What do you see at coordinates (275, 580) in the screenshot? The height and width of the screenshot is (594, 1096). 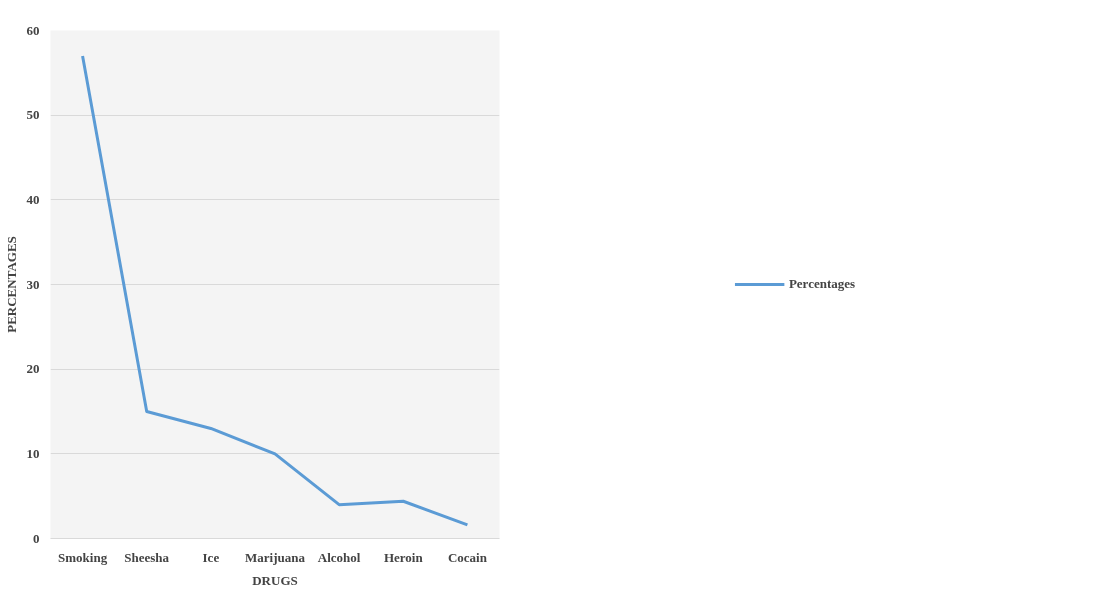 I see `x-axis-title: DRUGS` at bounding box center [275, 580].